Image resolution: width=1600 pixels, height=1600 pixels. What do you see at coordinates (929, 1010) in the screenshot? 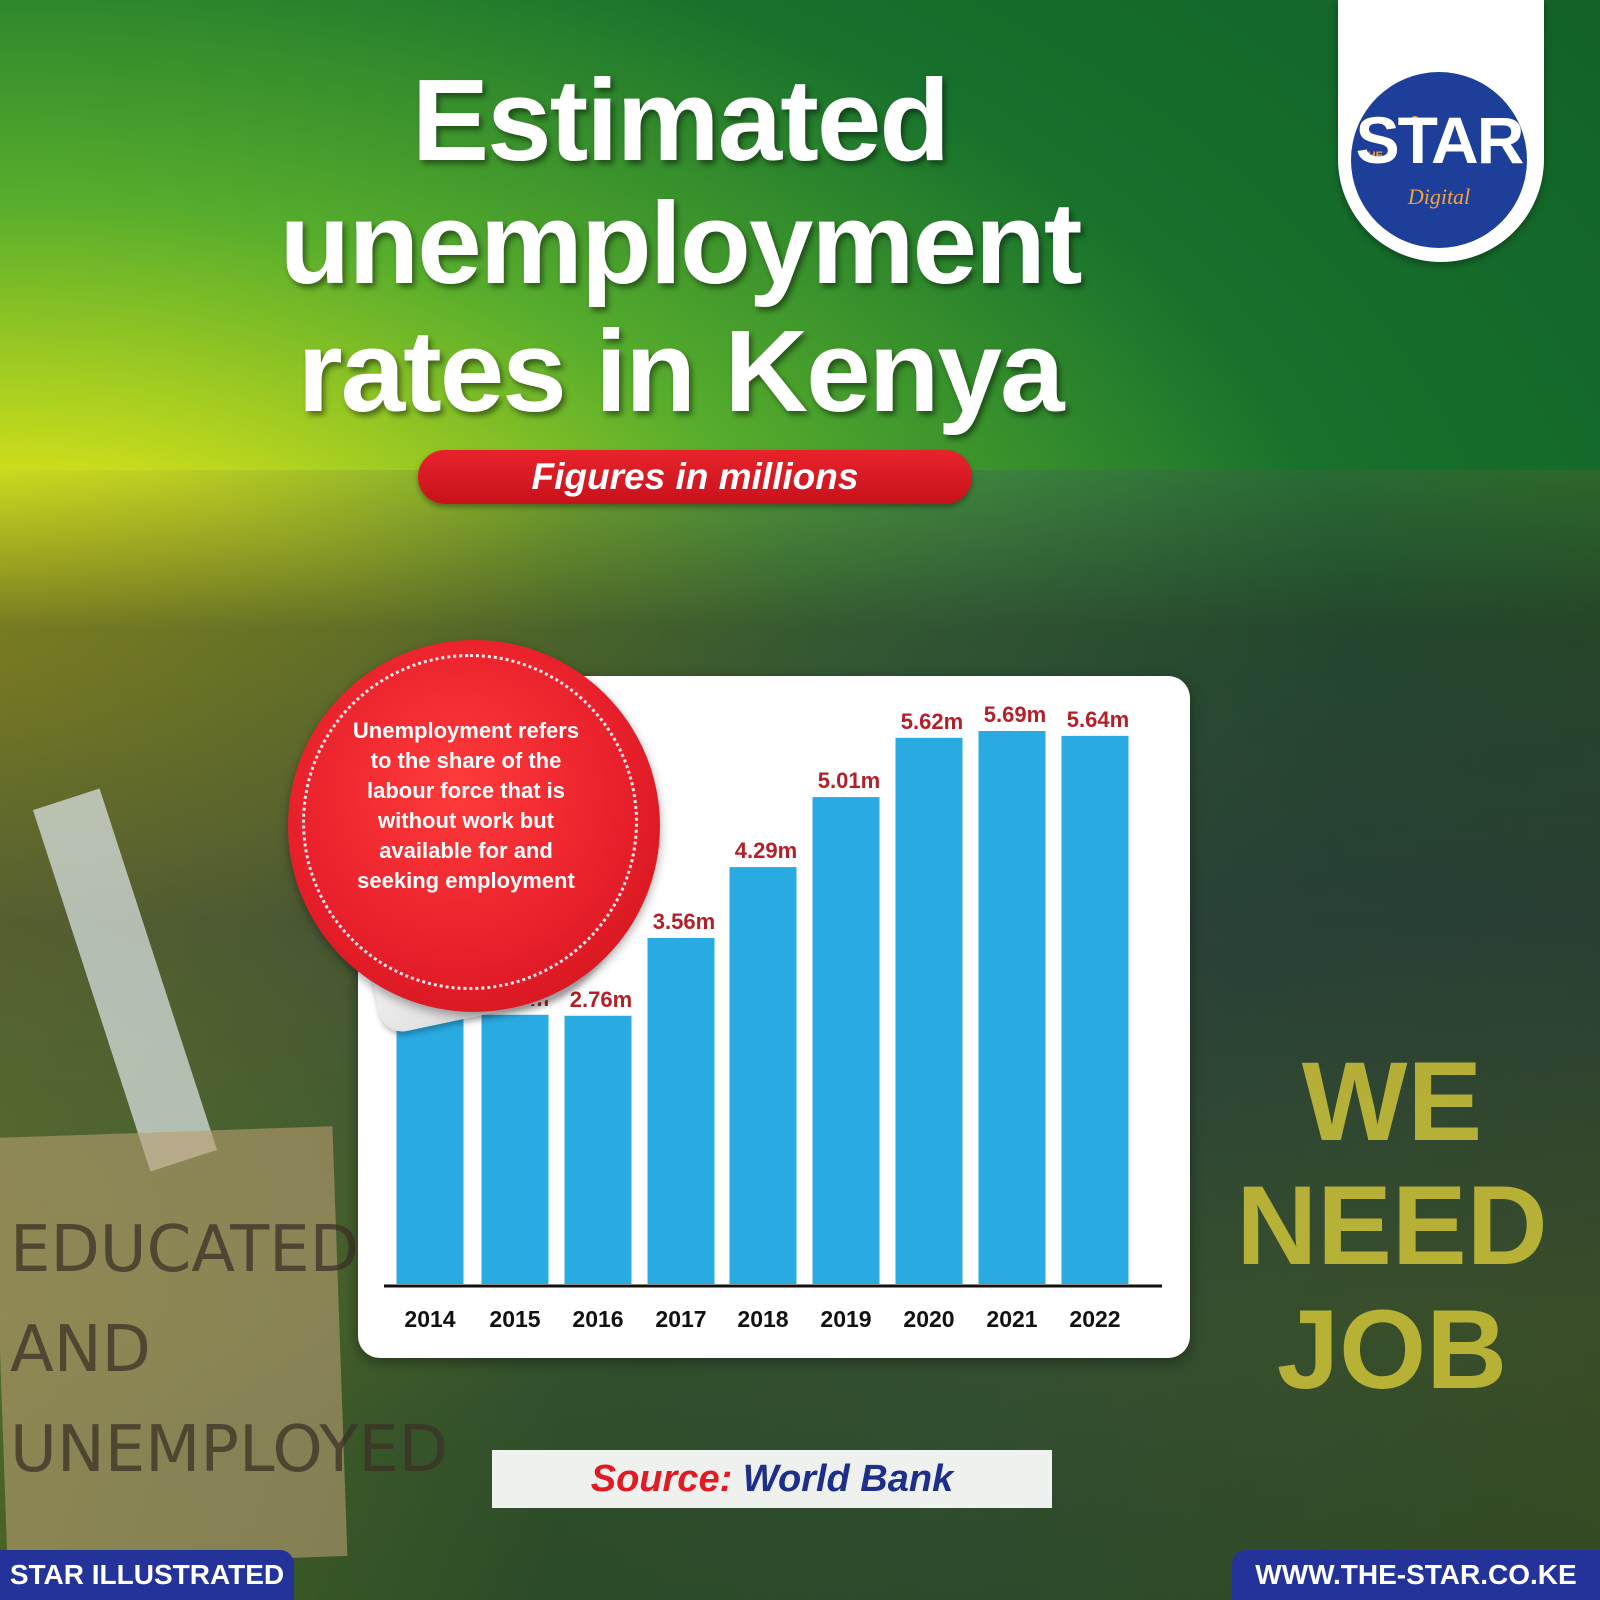
I see `bar-2020` at bounding box center [929, 1010].